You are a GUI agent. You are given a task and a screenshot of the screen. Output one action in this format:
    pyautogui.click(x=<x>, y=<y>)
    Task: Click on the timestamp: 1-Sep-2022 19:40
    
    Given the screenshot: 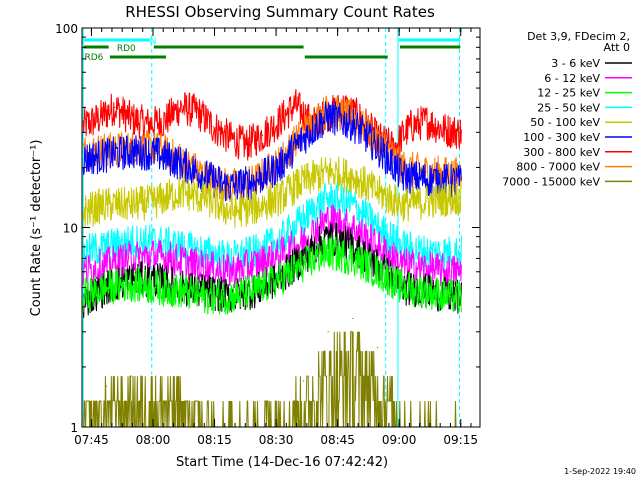 What is the action you would take?
    pyautogui.click(x=600, y=471)
    